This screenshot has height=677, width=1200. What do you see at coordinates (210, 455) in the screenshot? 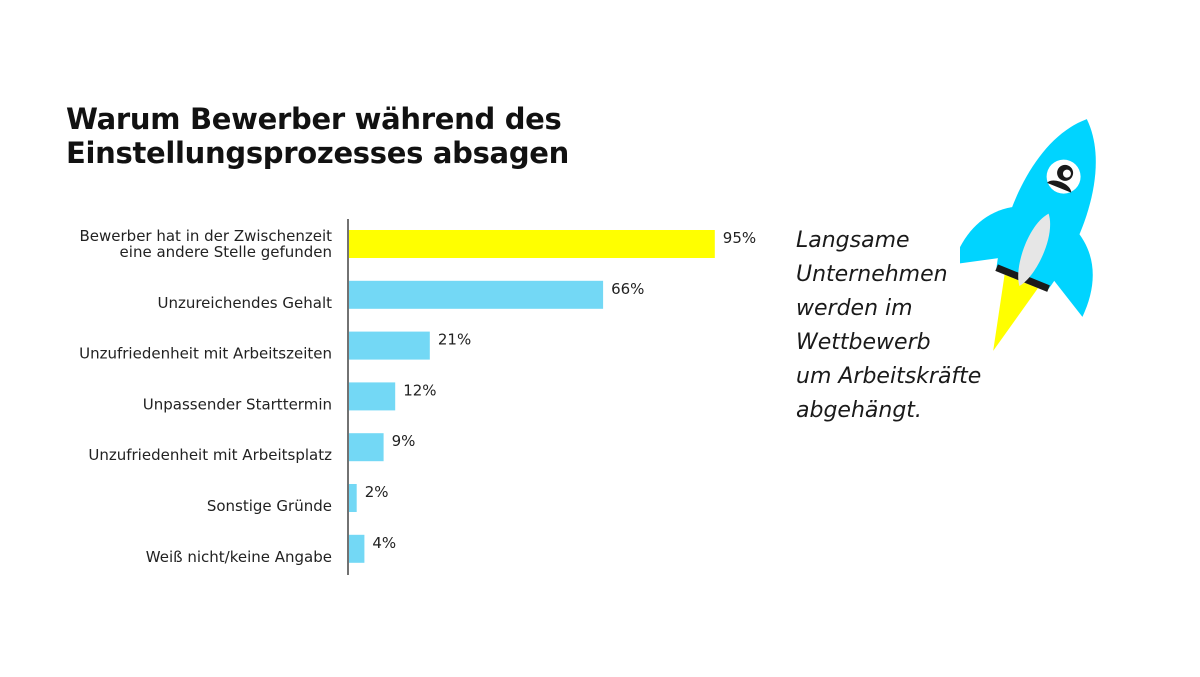
I see `category-label-5: Unzufriedenheit mit Arbeitsplatz` at bounding box center [210, 455].